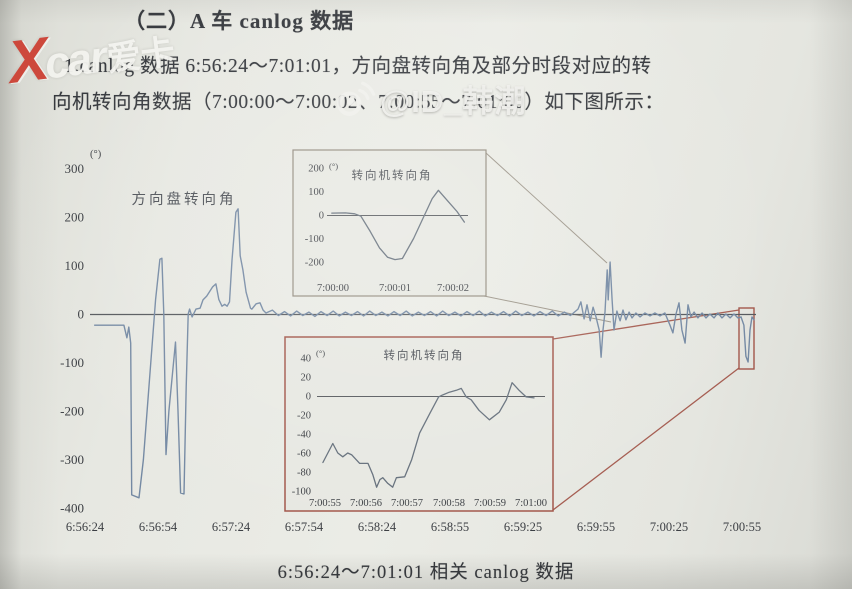  I want to click on inset2-y-tick: -80, so click(304, 473).